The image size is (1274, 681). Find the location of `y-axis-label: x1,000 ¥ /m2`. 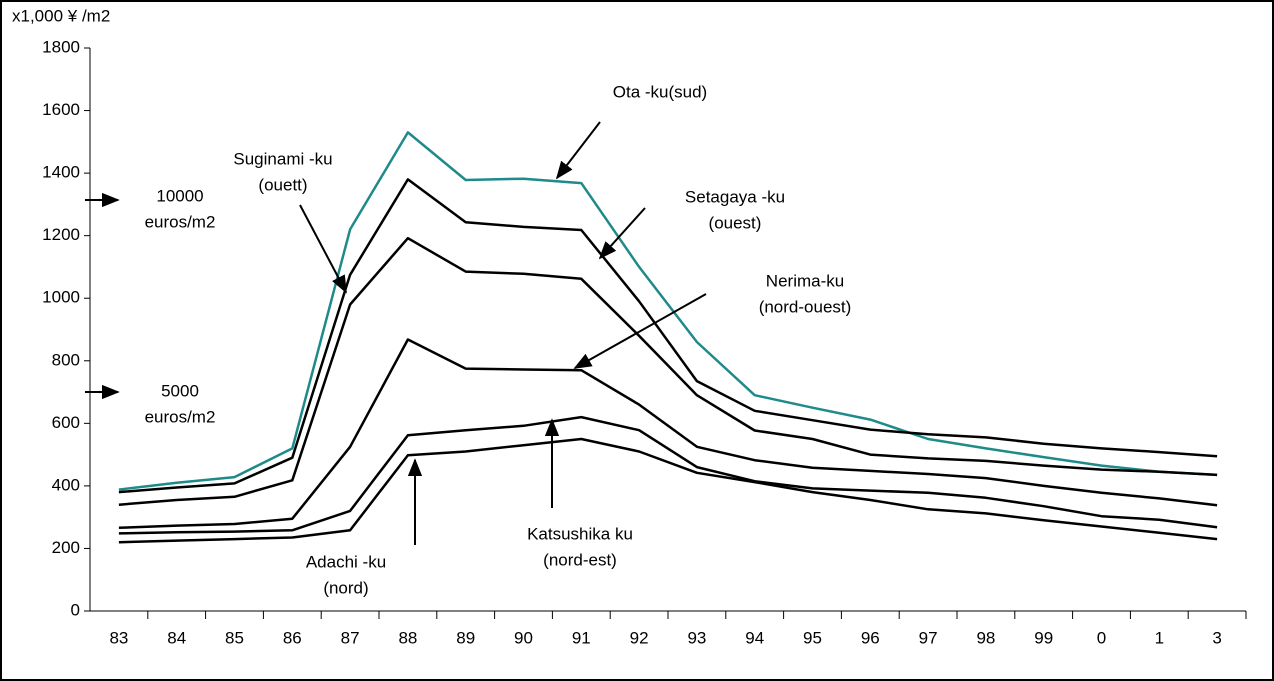

y-axis-label: x1,000 ¥ /m2 is located at coordinates (61, 15).